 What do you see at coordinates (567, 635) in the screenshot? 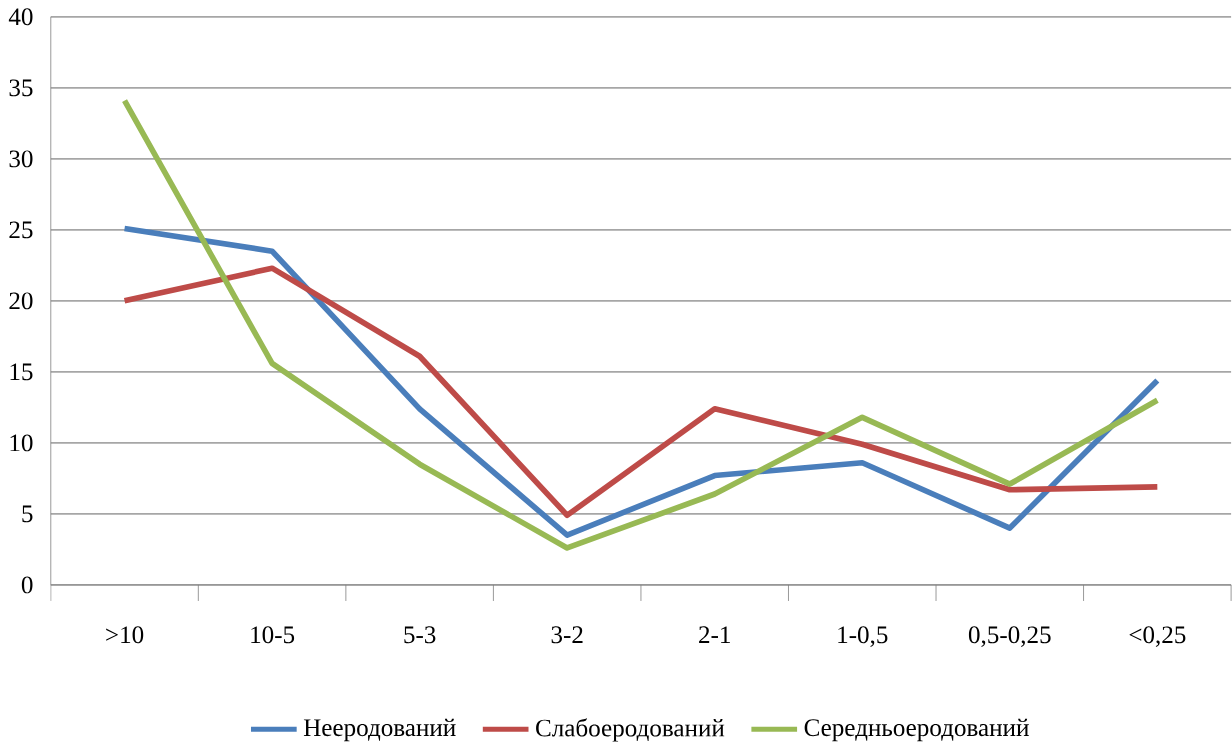
I see `x-tick-label: 3-2` at bounding box center [567, 635].